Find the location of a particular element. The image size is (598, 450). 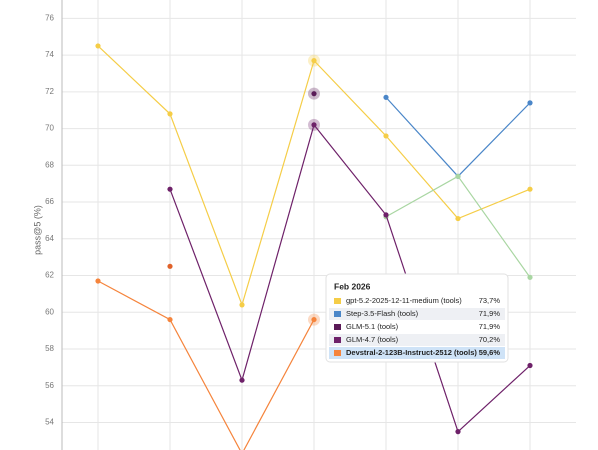

y-tick-label: 76 is located at coordinates (49, 17).